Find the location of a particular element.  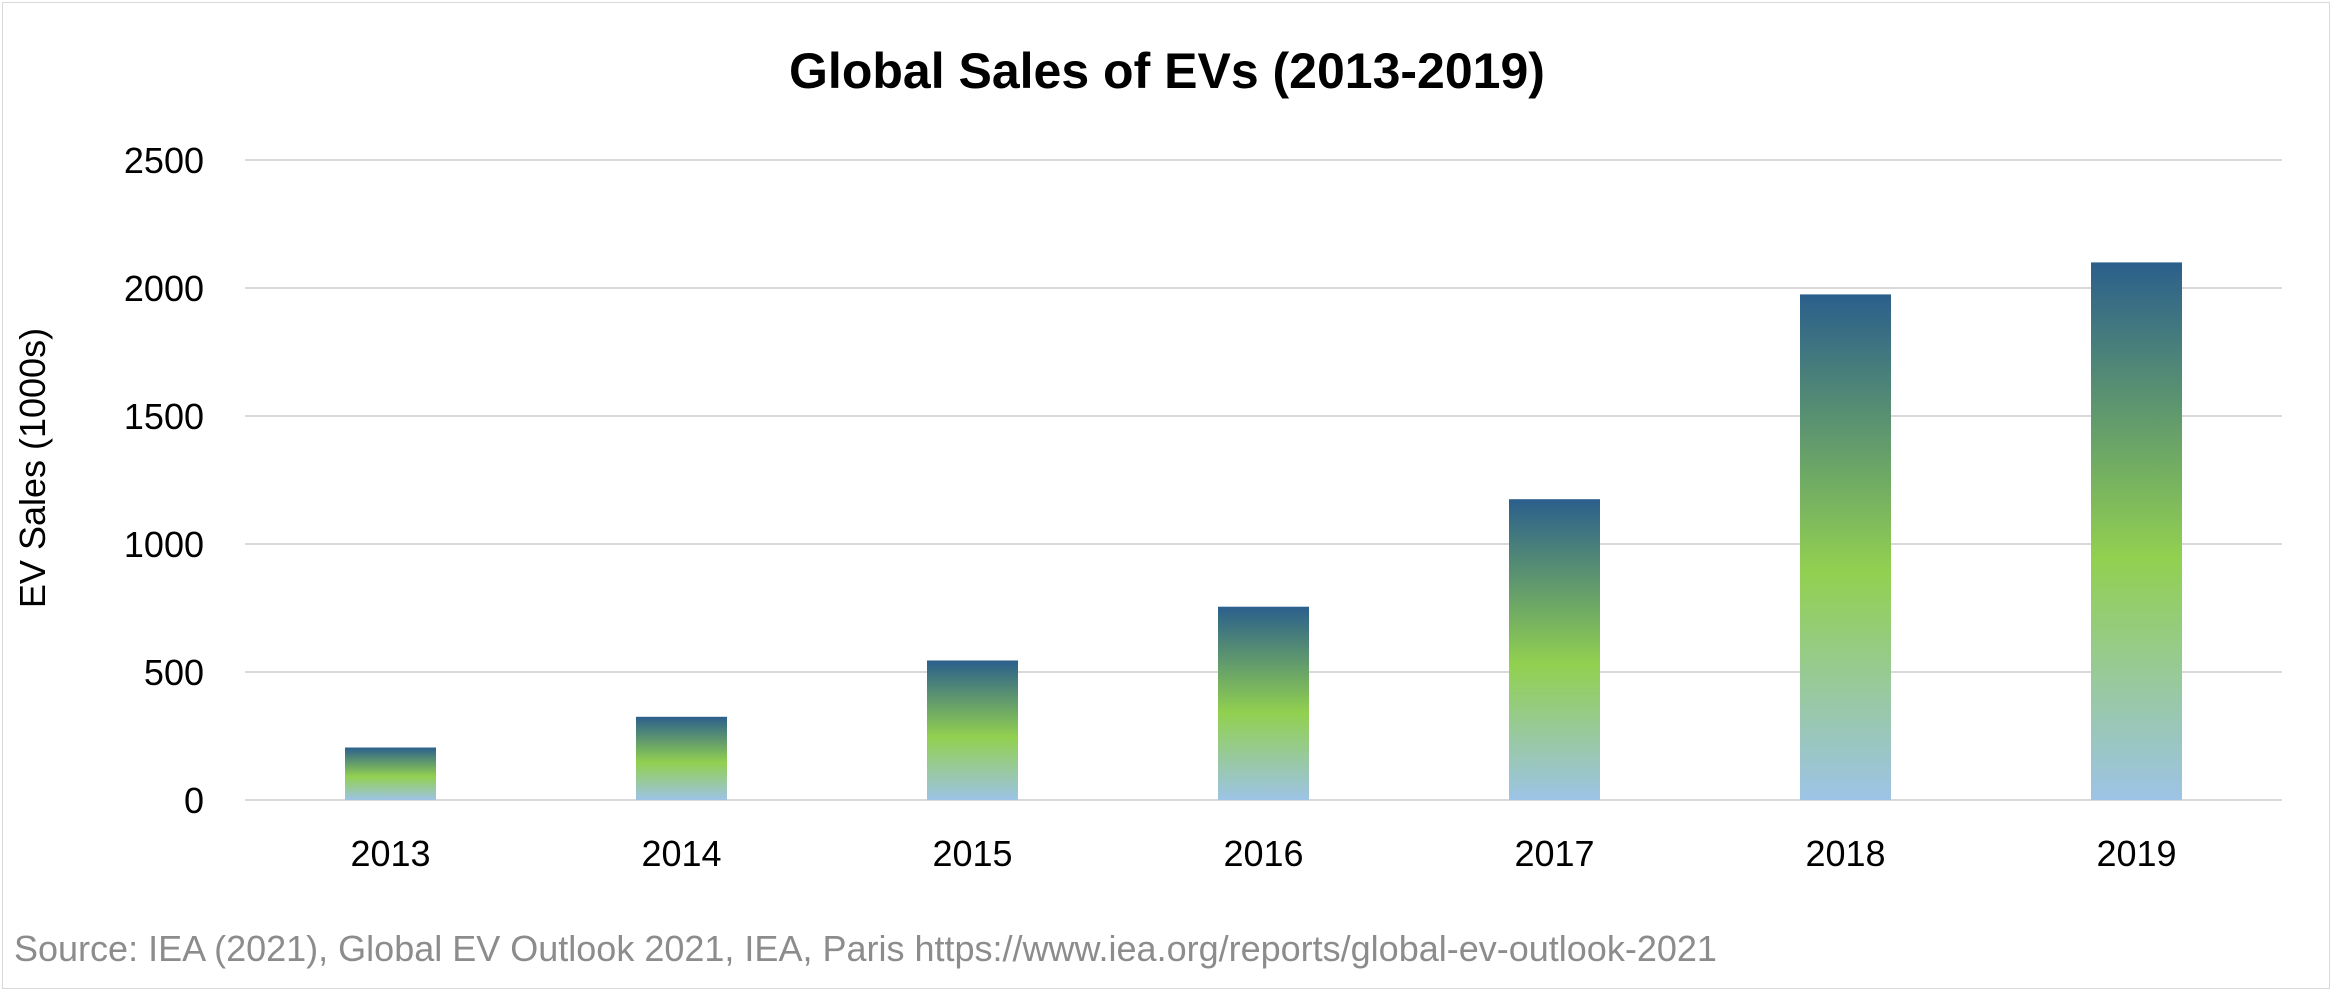

y-tick-label: 2000 is located at coordinates (164, 288).